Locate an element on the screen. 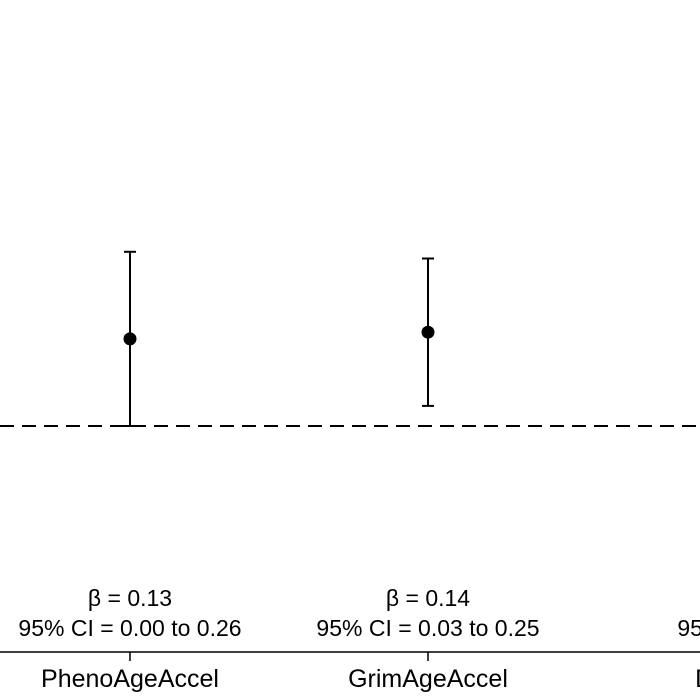 This screenshot has width=700, height=700. ci-label-grimageaccel: 95% CI = 0.03 to 0.25 is located at coordinates (427, 628).